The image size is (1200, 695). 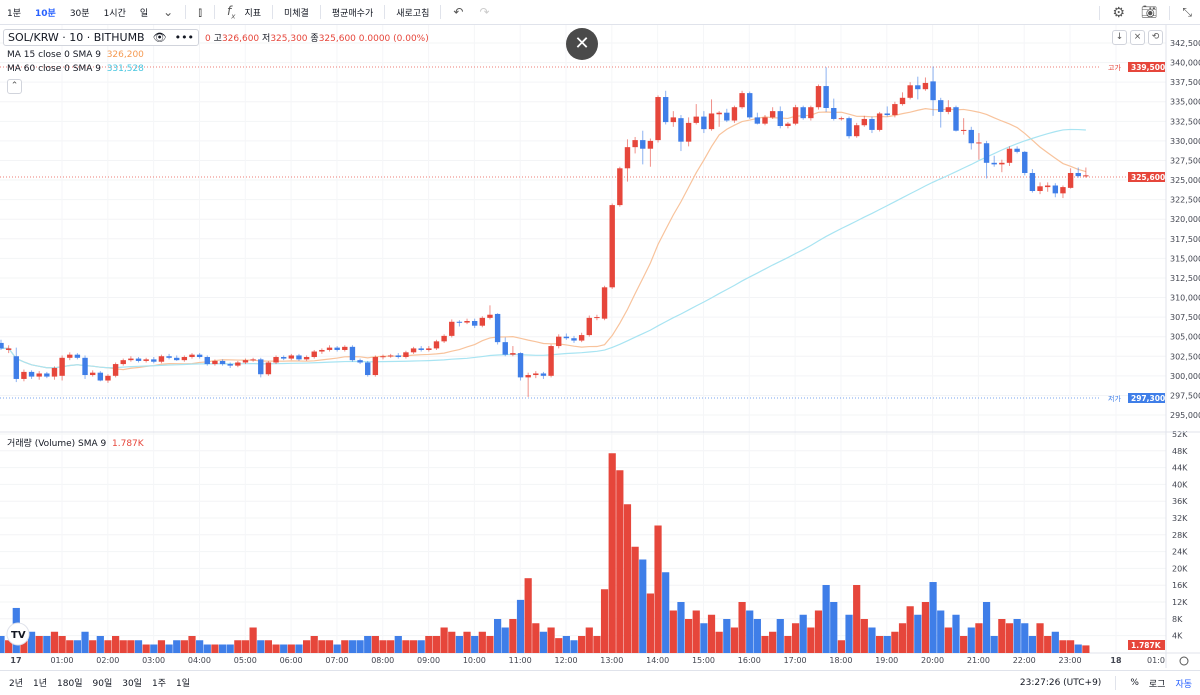 I want to click on price-tick-label: 327,500, so click(x=1185, y=160).